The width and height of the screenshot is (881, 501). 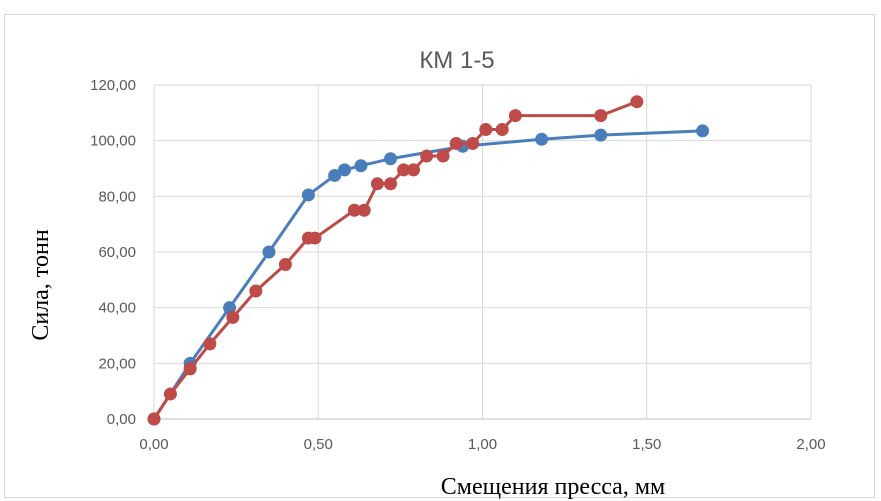 What do you see at coordinates (41, 284) in the screenshot?
I see `y-axis-title: Сила, тонн` at bounding box center [41, 284].